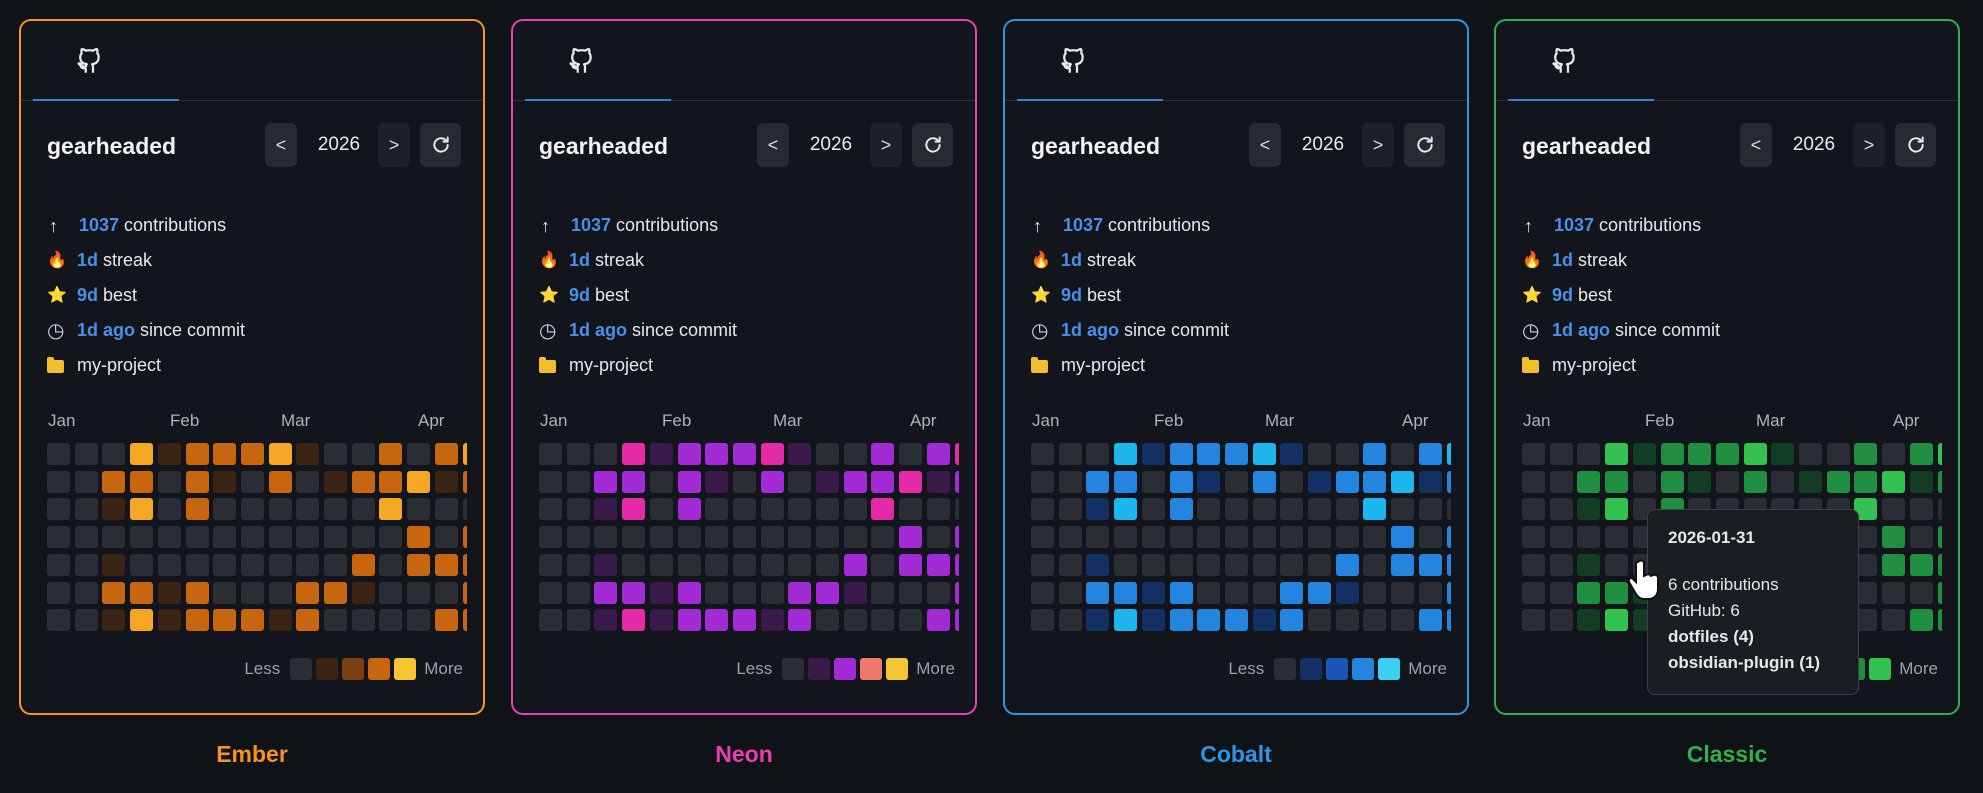 The image size is (1983, 793). I want to click on refresh-button, so click(1424, 145).